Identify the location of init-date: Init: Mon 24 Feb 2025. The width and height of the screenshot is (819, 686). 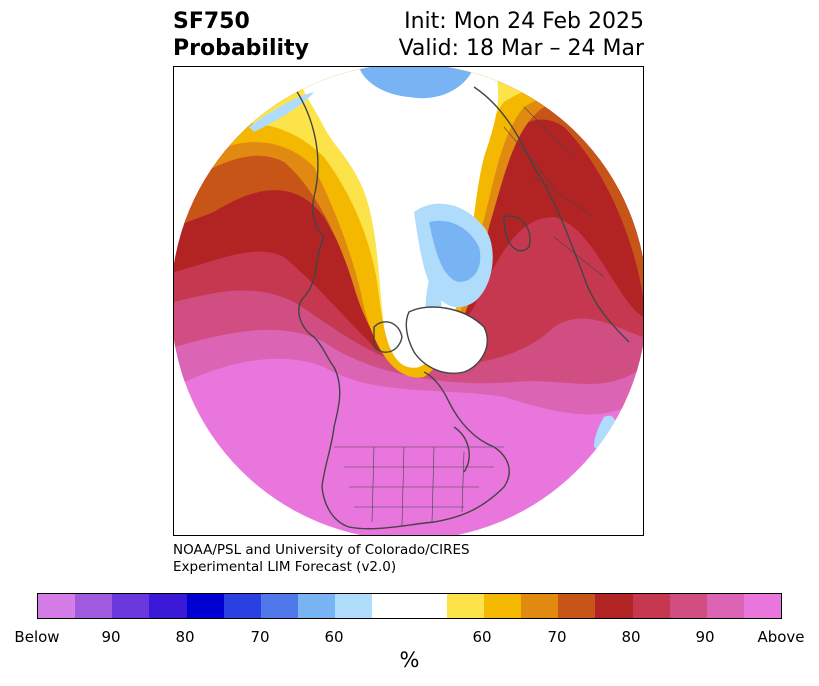
(524, 21).